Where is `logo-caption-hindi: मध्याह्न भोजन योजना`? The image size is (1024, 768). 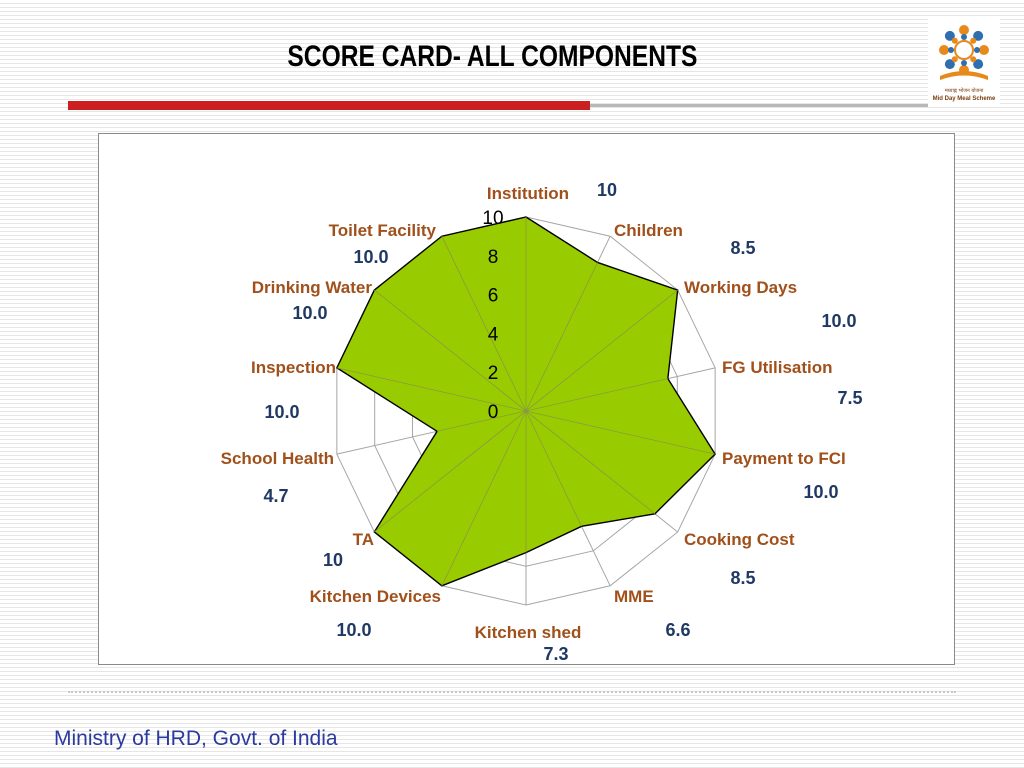
logo-caption-hindi: मध्याह्न भोजन योजना is located at coordinates (964, 91).